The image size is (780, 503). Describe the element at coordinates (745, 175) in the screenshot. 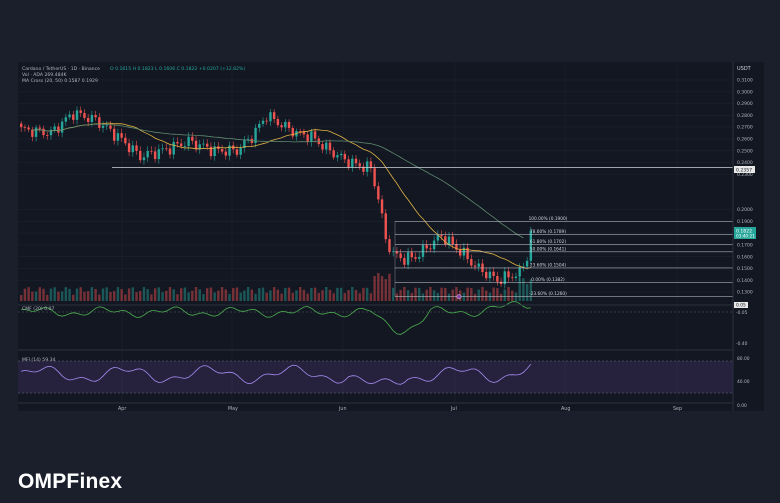

I see `price-tick: 0.2300` at that location.